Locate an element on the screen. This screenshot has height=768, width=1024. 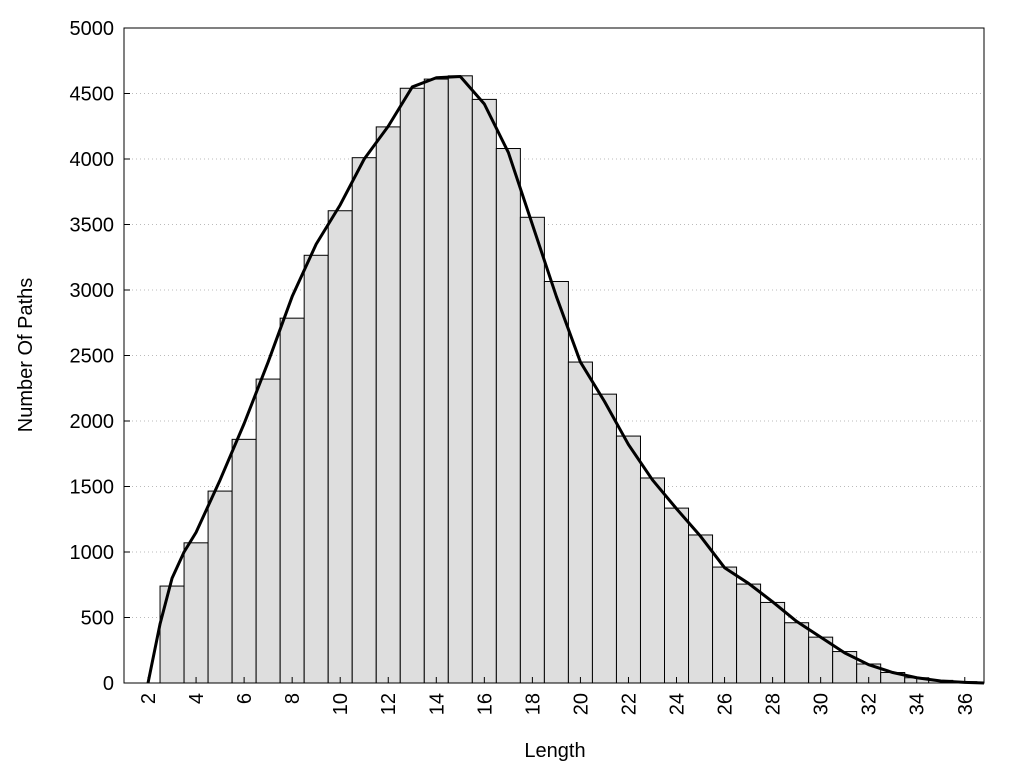
x-tick-label: 8 is located at coordinates (293, 698).